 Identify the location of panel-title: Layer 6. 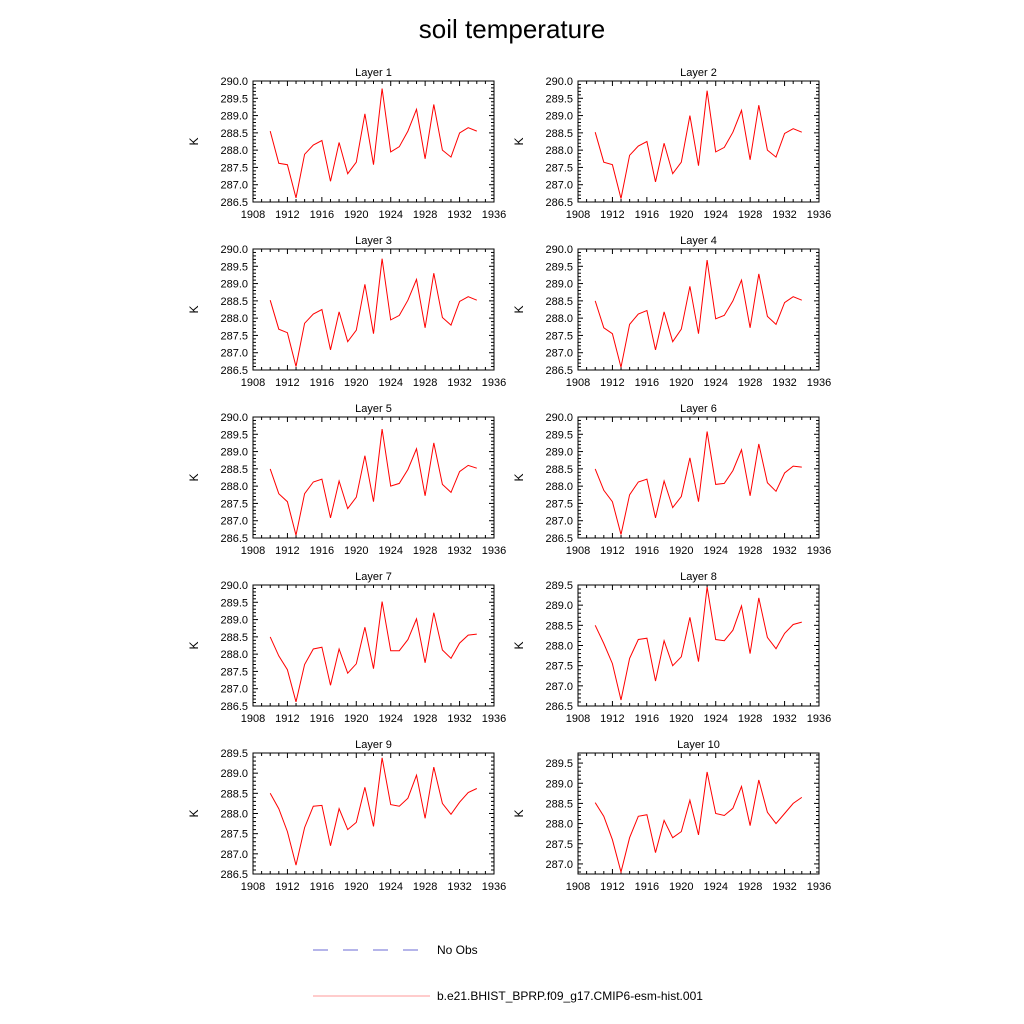
(698, 409).